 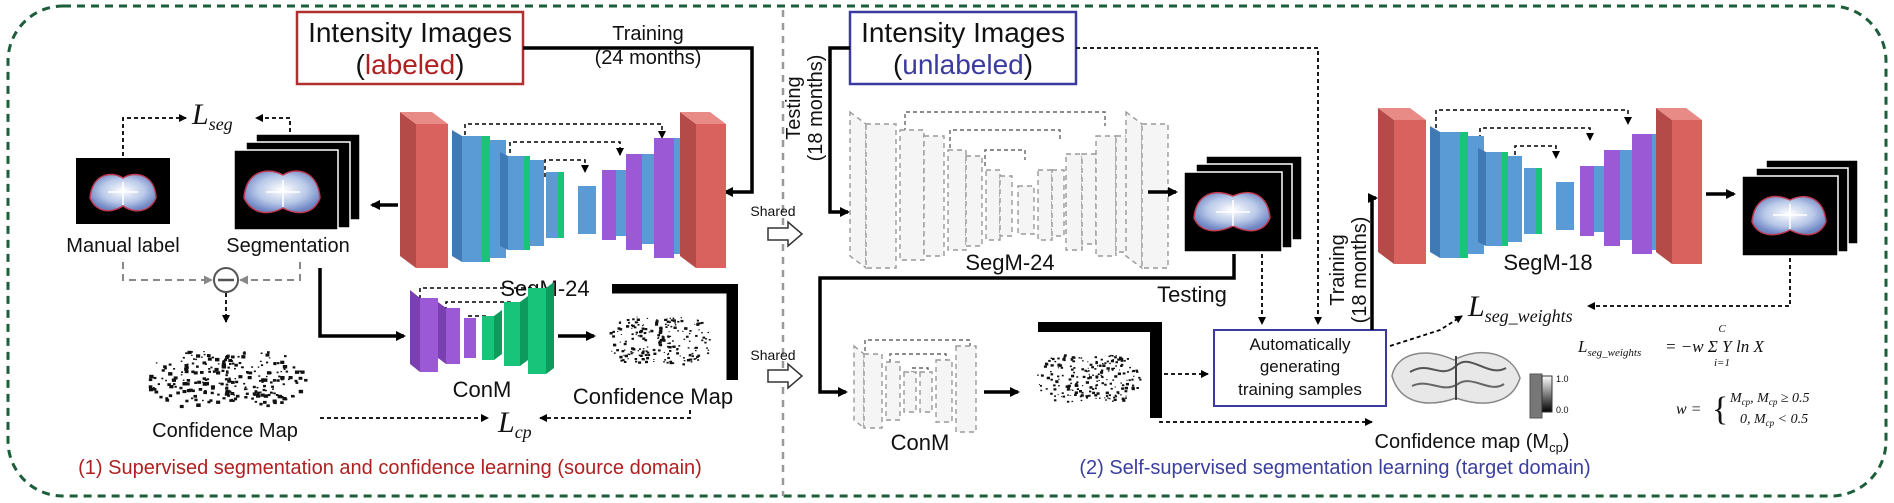 What do you see at coordinates (920, 442) in the screenshot?
I see `conm-label-right: ConM` at bounding box center [920, 442].